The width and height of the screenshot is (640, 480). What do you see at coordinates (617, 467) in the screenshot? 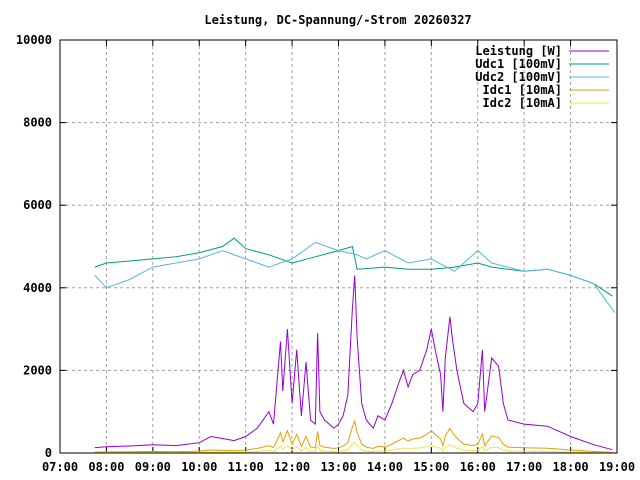
I see `x-tick-label: 19:00` at bounding box center [617, 467].